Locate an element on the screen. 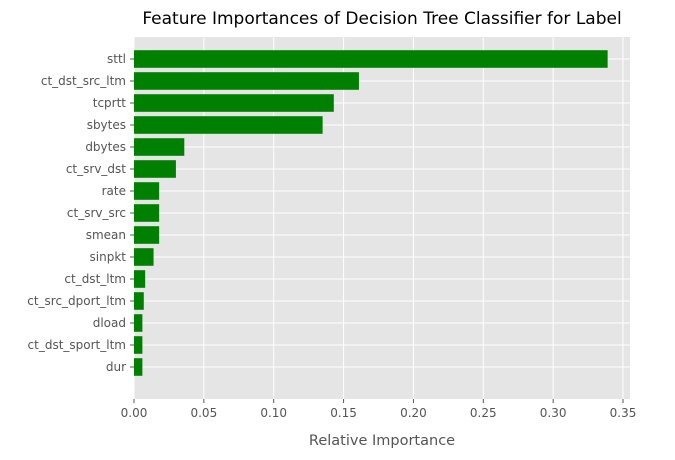 This screenshot has height=460, width=675. y-tick-label: ct_dst_src_ltm is located at coordinates (83, 81).